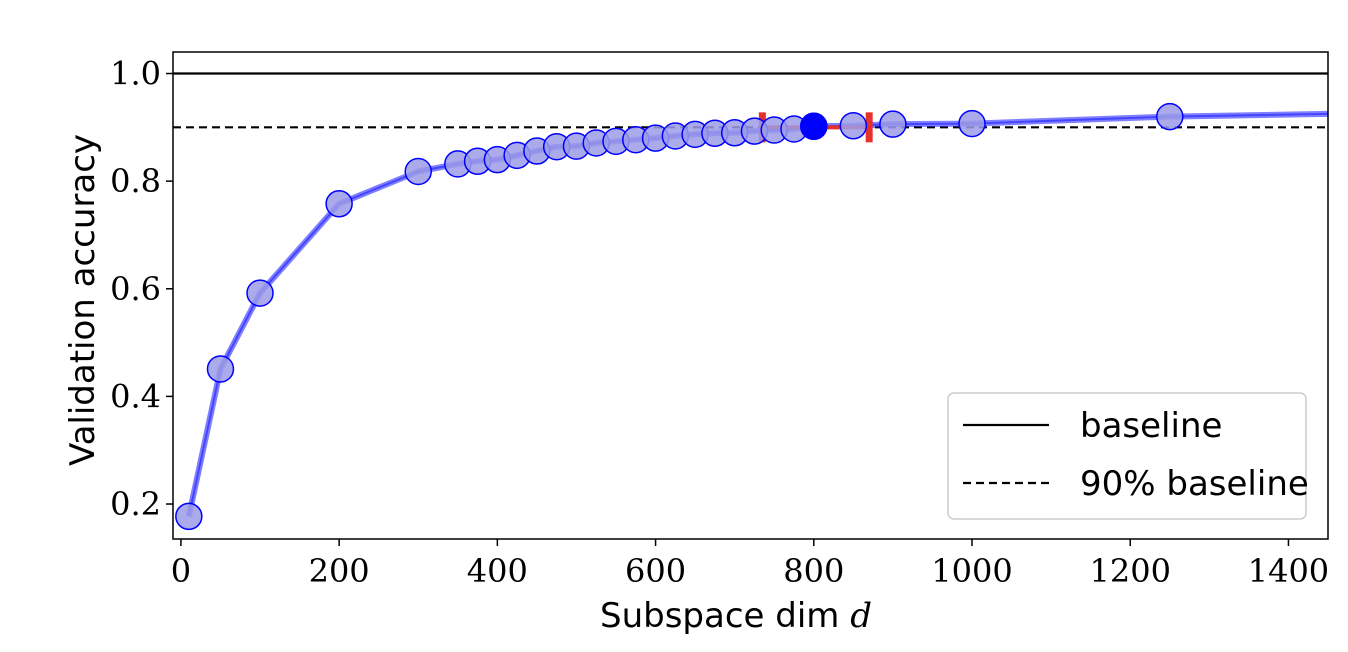 This screenshot has width=1348, height=652. I want to click on x-tick-label: 400, so click(497, 571).